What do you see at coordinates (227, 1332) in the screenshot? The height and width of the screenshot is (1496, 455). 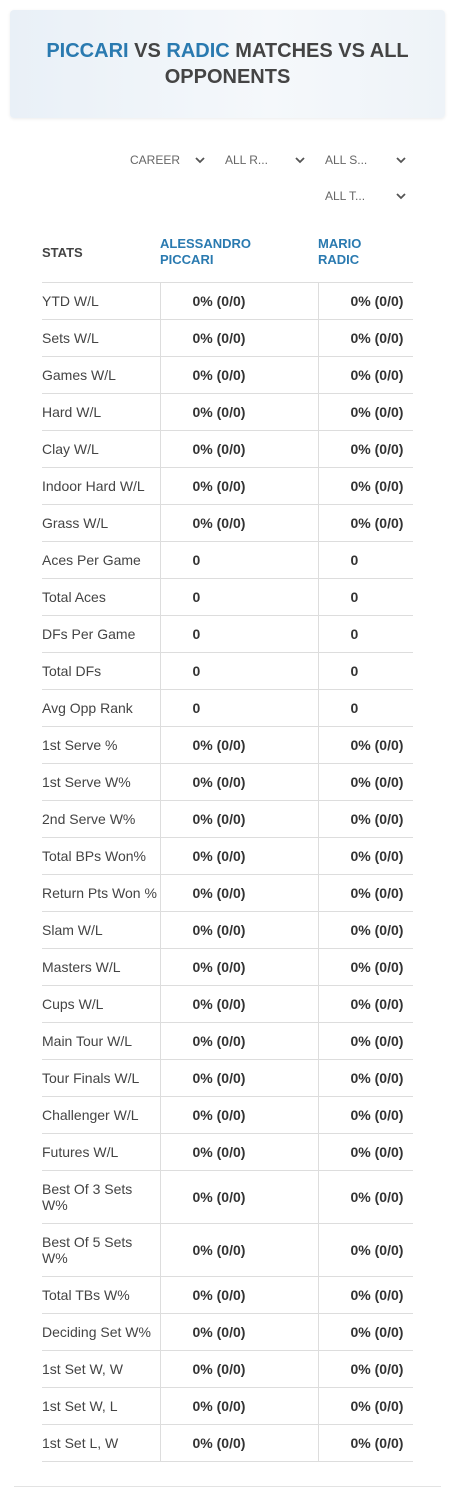 I see `table-row: Deciding Set W% 0% (0/0) 0% (0/0)` at bounding box center [227, 1332].